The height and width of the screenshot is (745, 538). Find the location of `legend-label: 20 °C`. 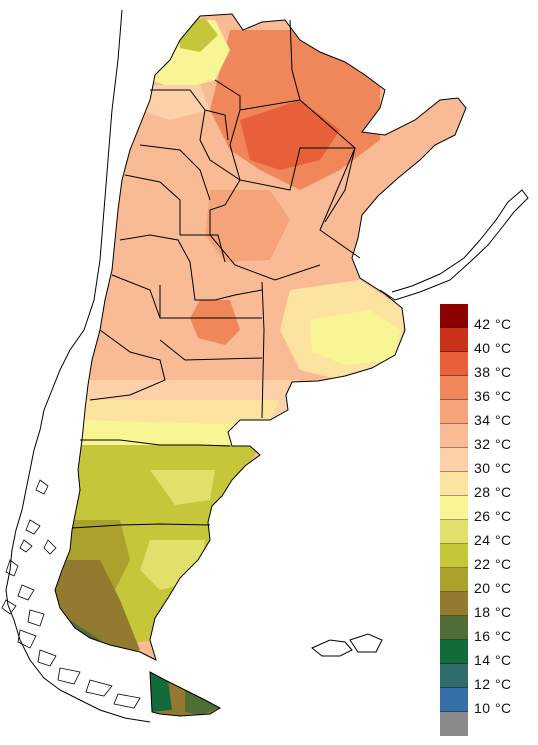

legend-label: 20 °C is located at coordinates (493, 588).